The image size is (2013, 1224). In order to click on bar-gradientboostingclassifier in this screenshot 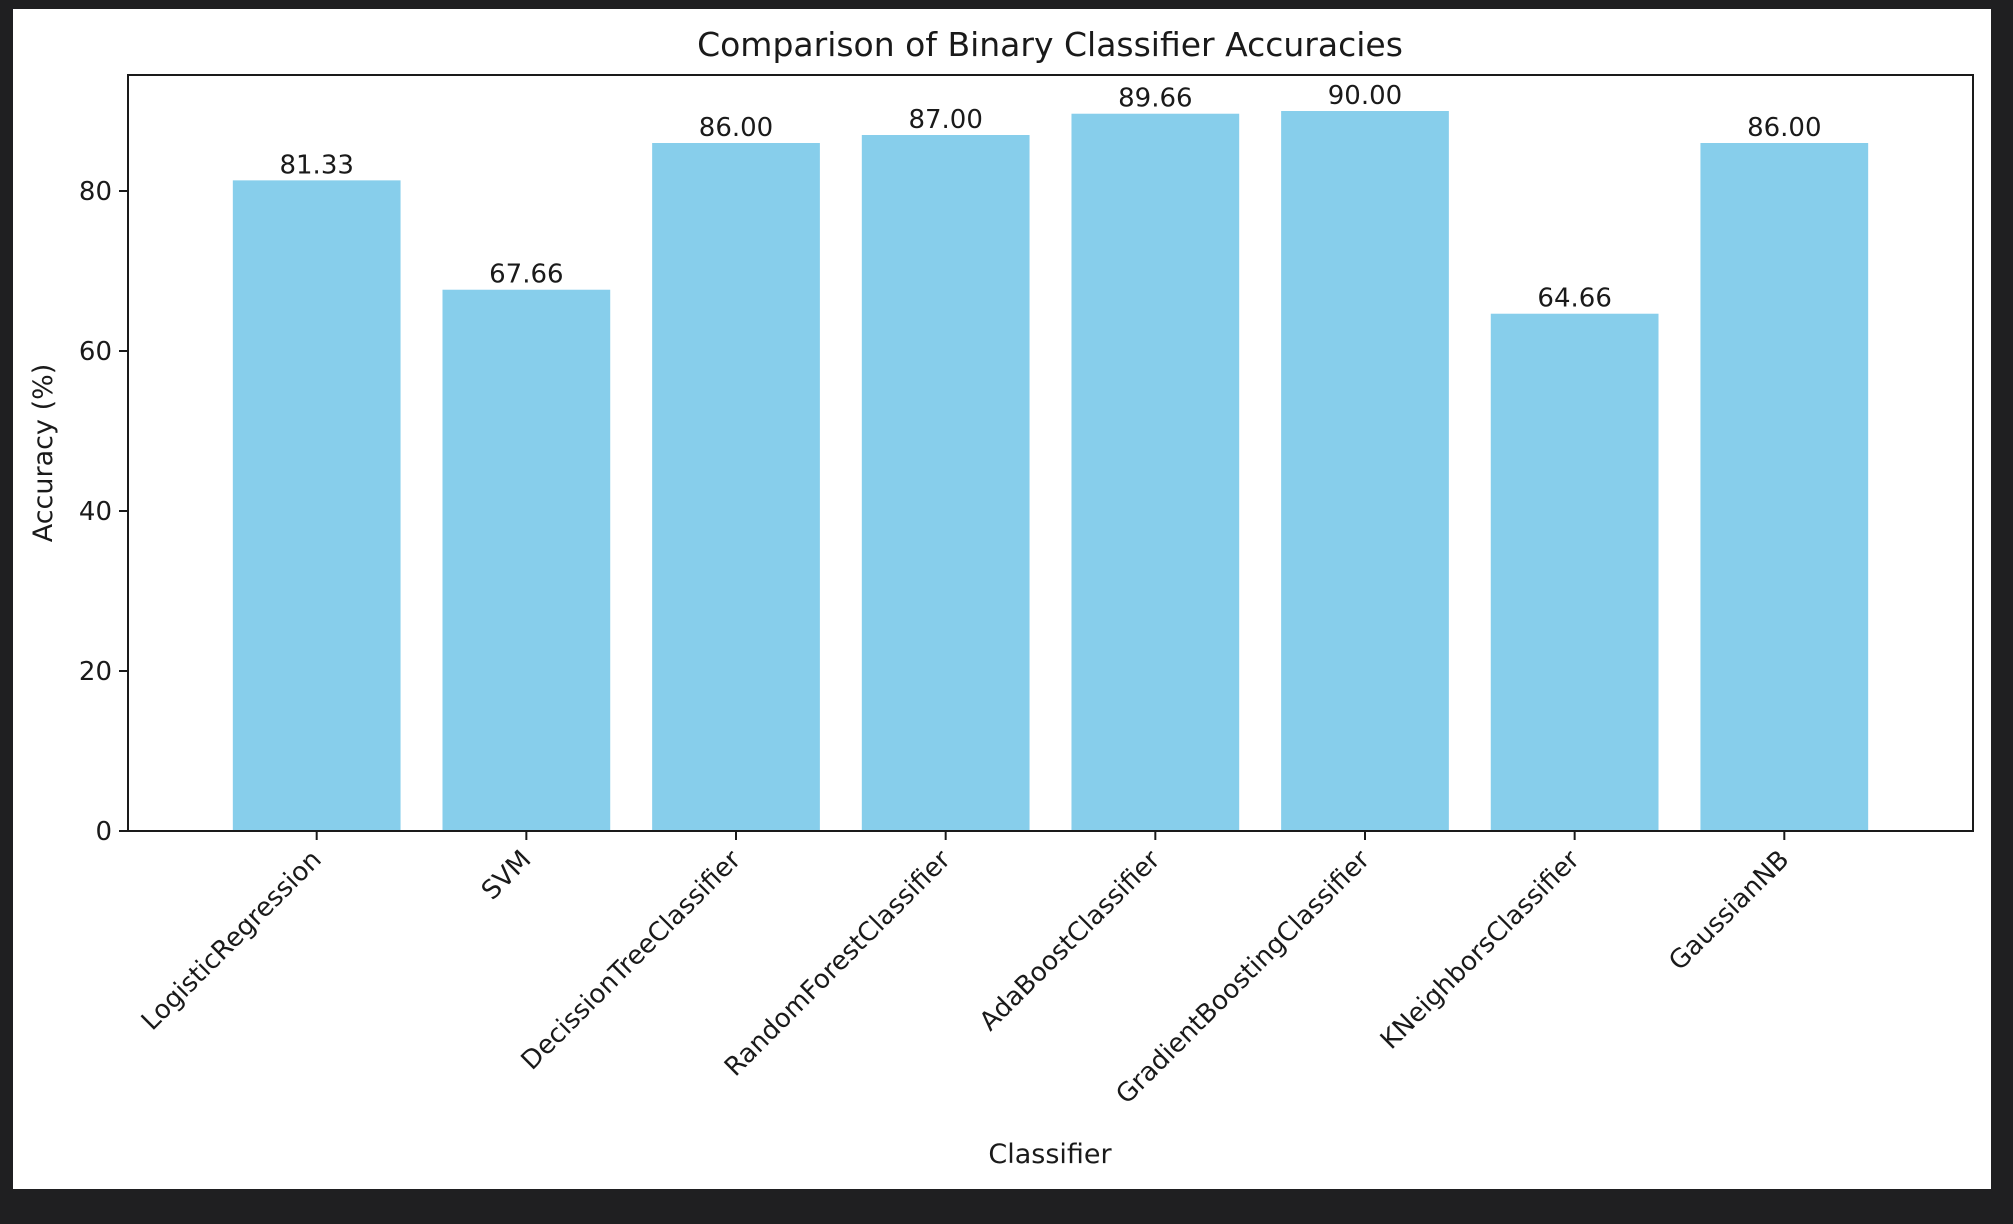, I will do `click(1365, 471)`.